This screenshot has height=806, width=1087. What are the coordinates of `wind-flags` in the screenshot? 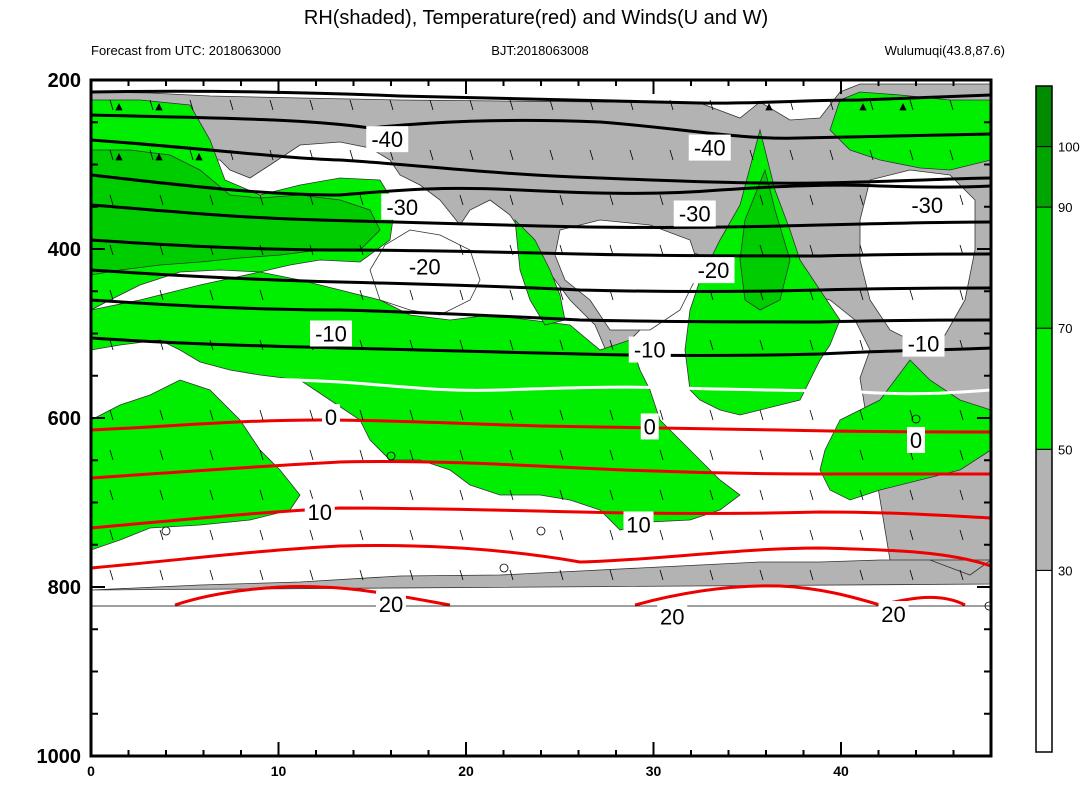 It's located at (511, 132).